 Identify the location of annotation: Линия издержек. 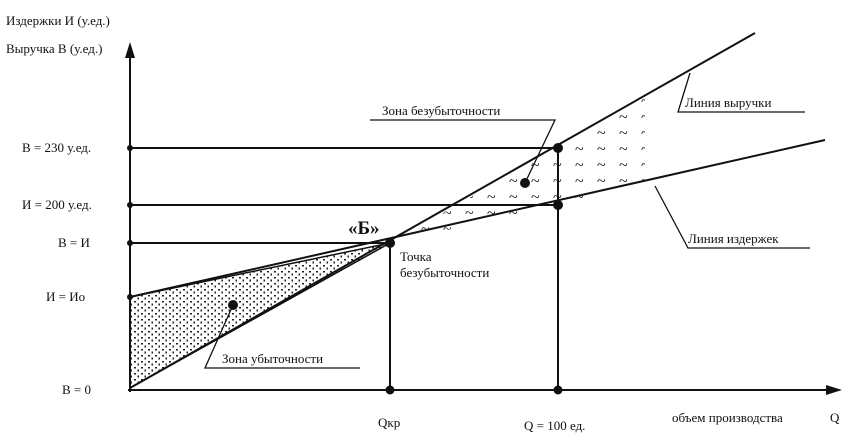
(733, 238).